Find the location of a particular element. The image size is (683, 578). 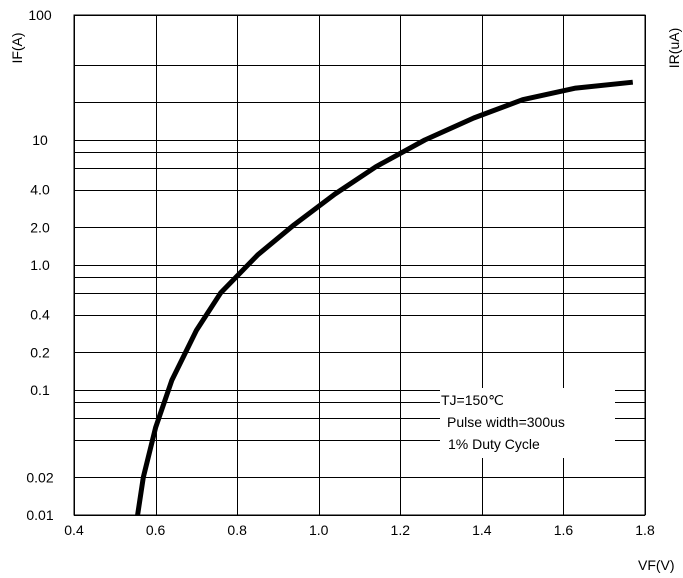

x-axis-label: VF(V) is located at coordinates (656, 565).